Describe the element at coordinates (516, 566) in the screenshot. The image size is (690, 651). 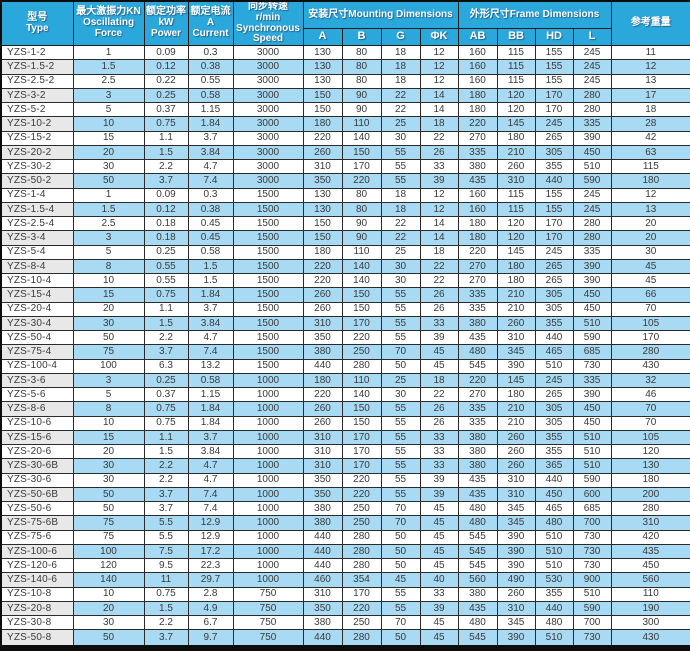
I see `value-cell: 390` at that location.